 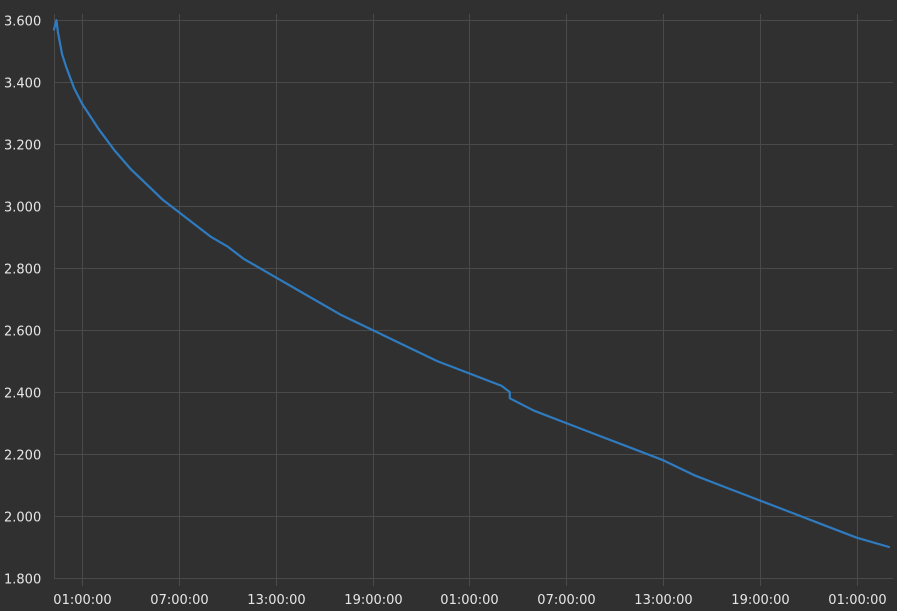 I want to click on y-tick-label: 2.400, so click(x=22, y=394).